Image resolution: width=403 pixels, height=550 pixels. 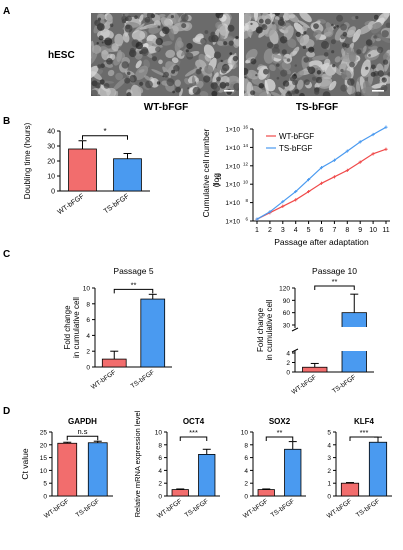 What do you see at coordinates (53, 192) in the screenshot?
I see `b1-y-tick-label: 0` at bounding box center [53, 192].